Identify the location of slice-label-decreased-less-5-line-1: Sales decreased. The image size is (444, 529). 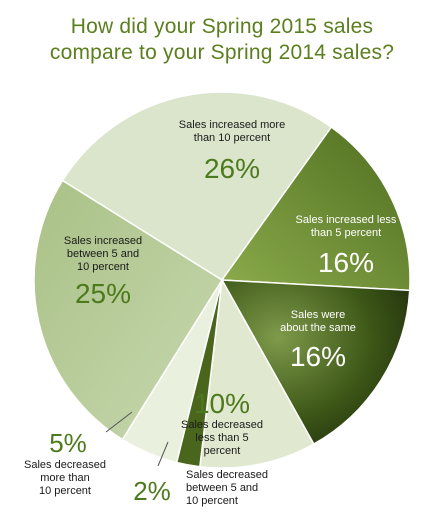
(222, 425).